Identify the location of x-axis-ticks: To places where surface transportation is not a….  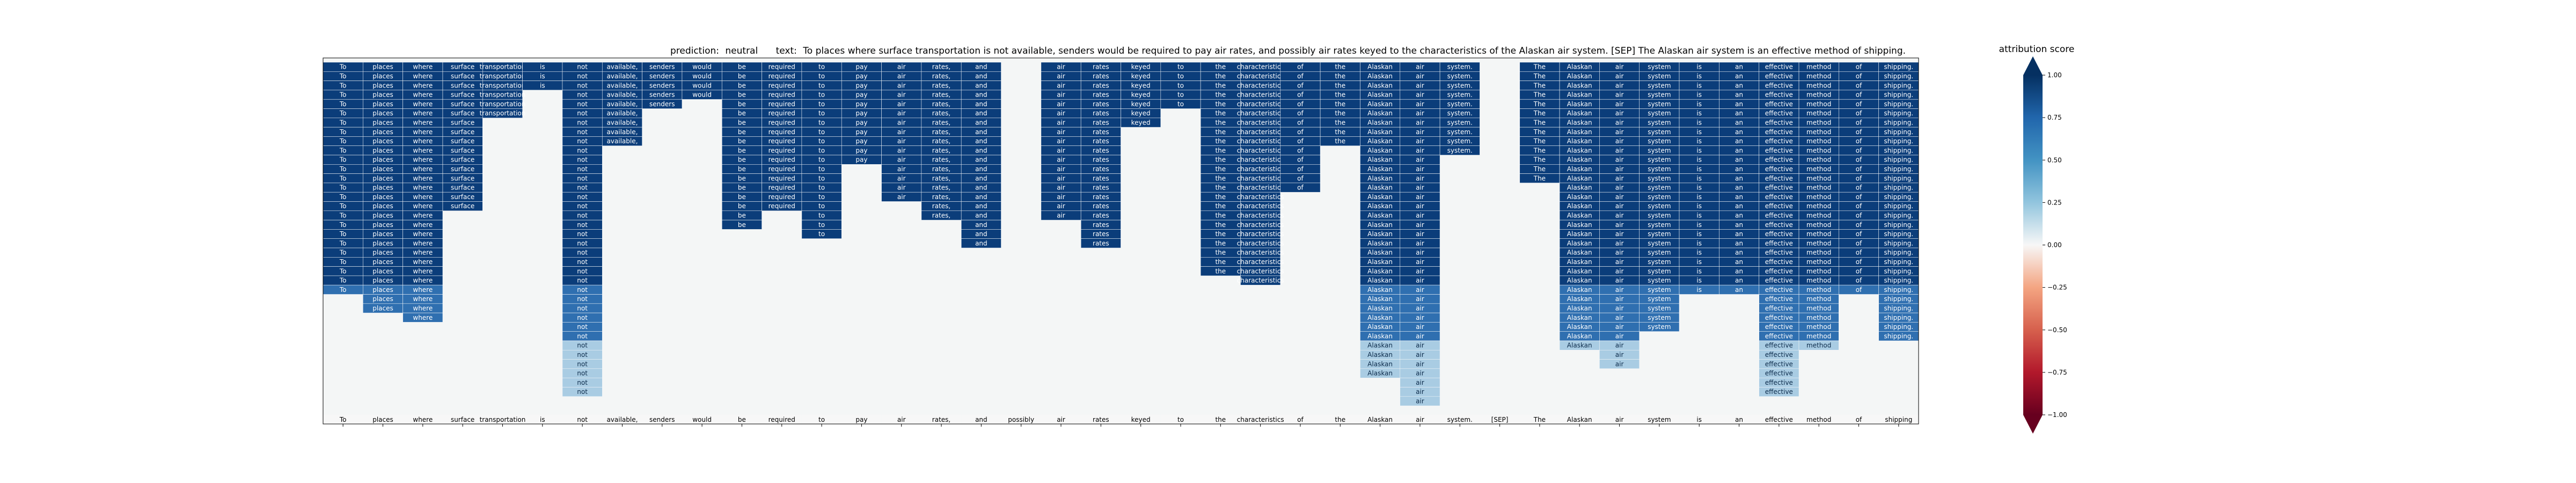
(1125, 421).